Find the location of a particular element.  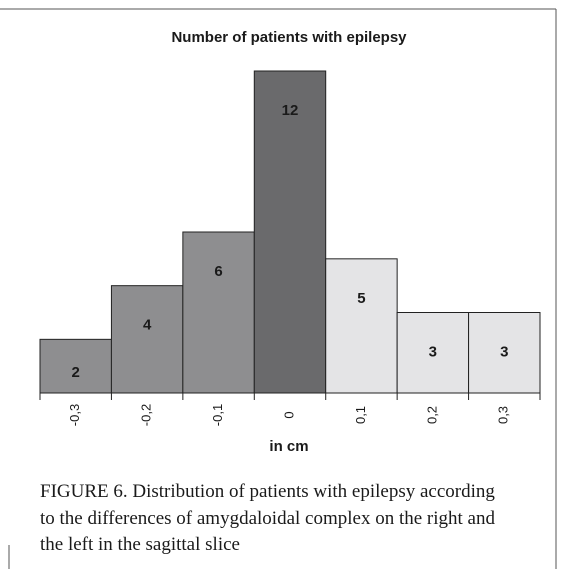

x-tick-label: 0,3 is located at coordinates (503, 415).